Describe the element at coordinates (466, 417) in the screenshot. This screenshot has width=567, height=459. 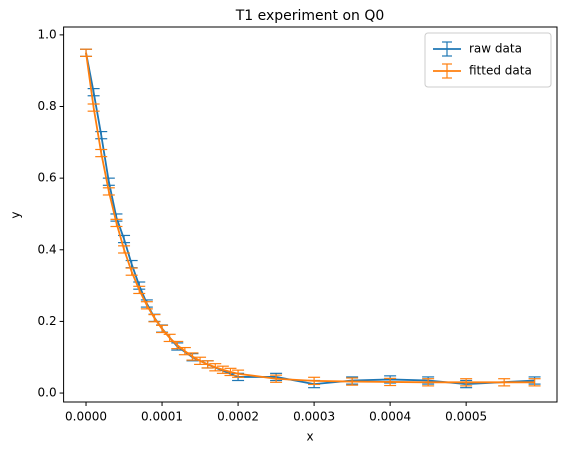
I see `x-tick-label: 0.0005` at that location.